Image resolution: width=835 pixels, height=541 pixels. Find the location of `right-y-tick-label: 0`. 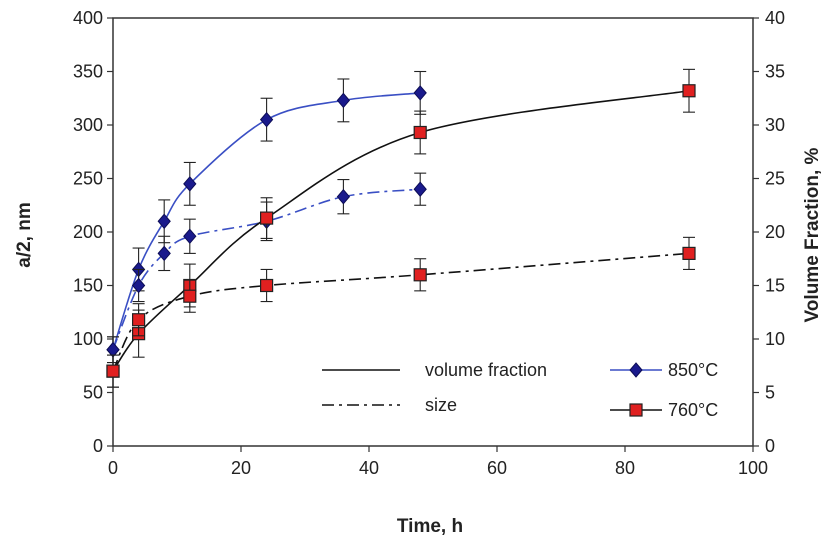

right-y-tick-label: 0 is located at coordinates (770, 446).